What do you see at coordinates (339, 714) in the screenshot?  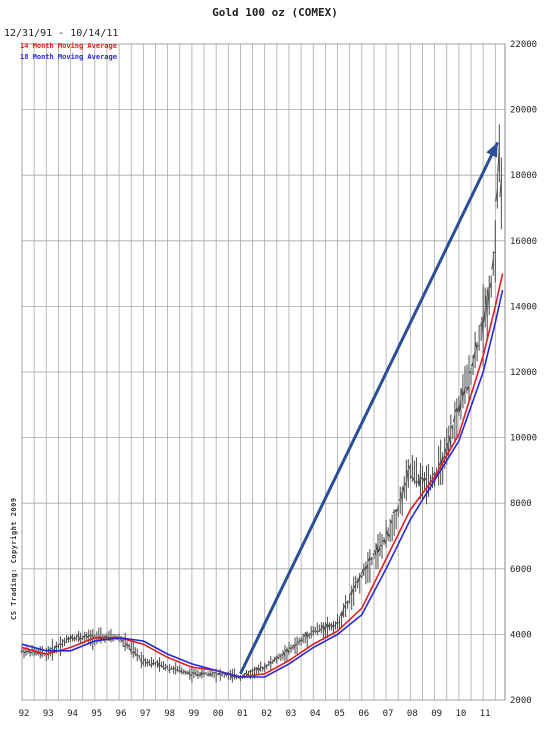 I see `x-tick-label: 05` at bounding box center [339, 714].